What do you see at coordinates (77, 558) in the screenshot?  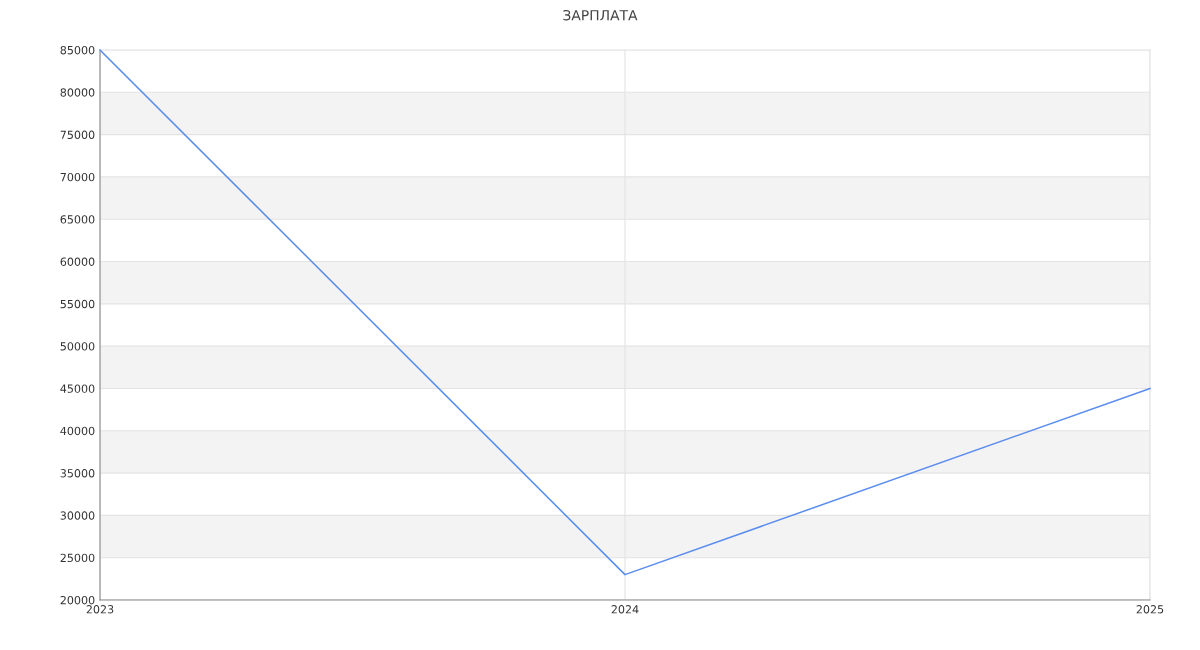 I see `y-tick-label: 25000` at bounding box center [77, 558].